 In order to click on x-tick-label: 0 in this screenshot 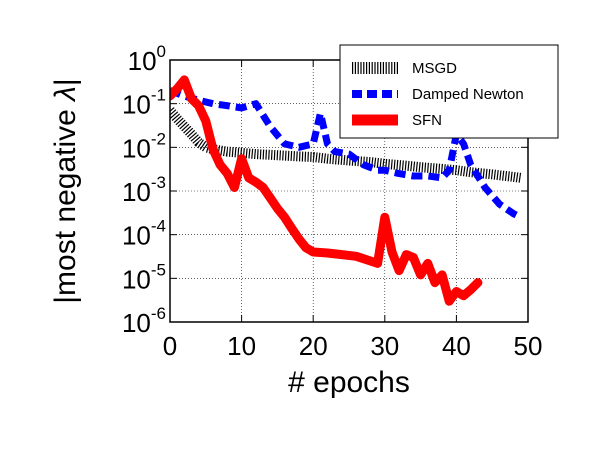, I will do `click(170, 346)`.